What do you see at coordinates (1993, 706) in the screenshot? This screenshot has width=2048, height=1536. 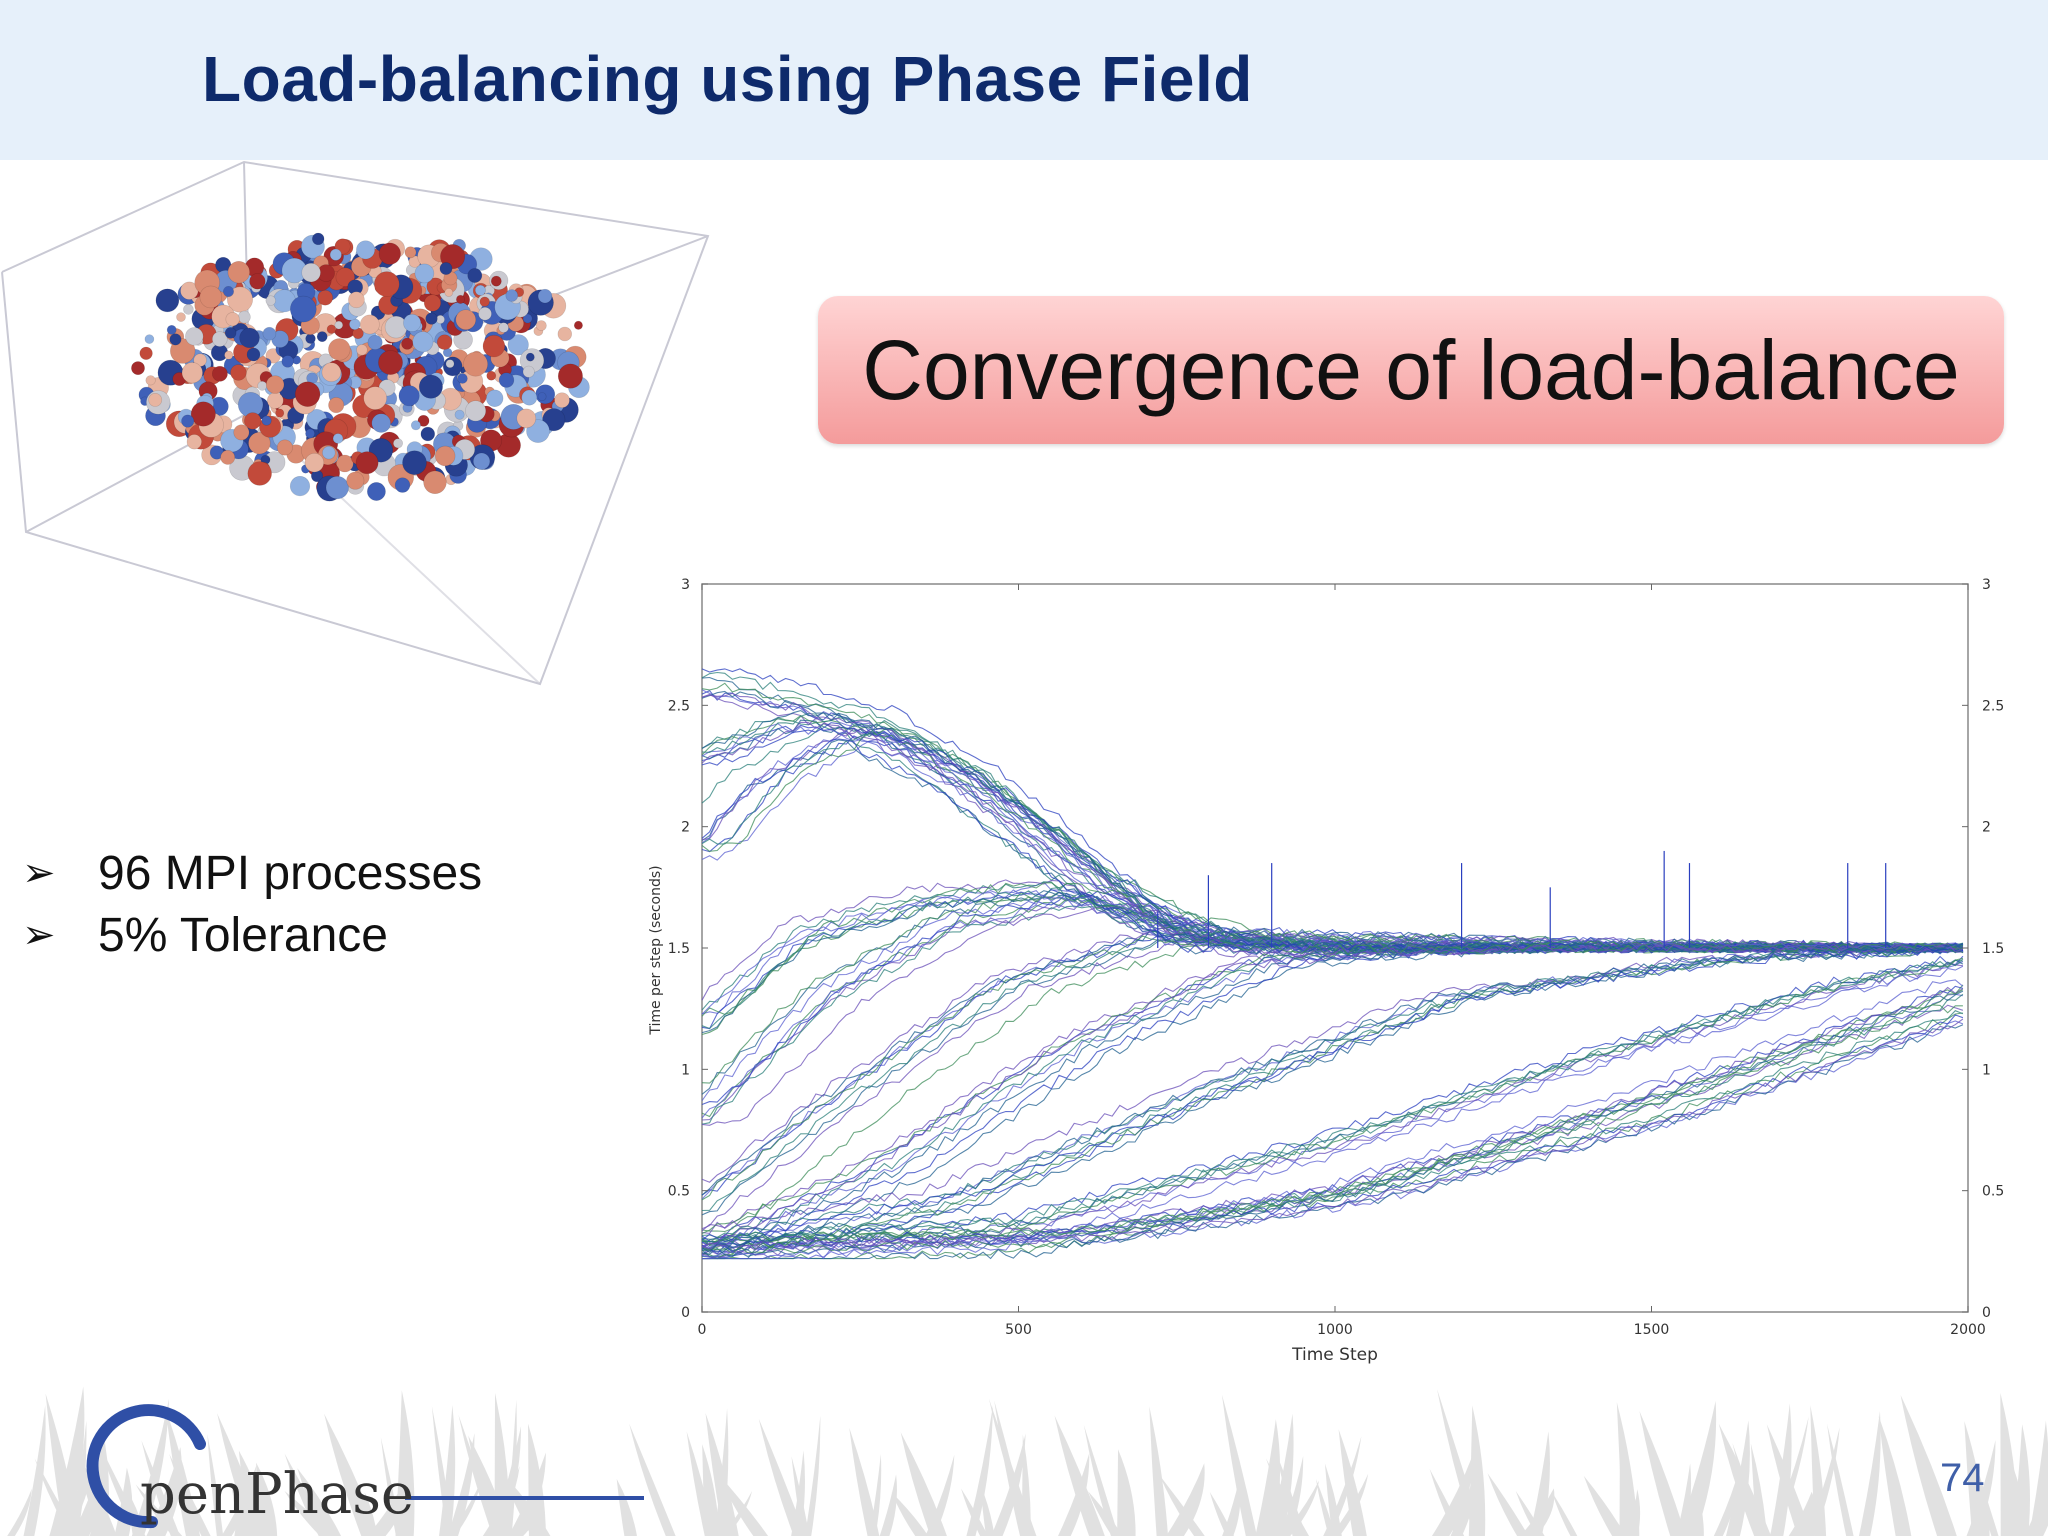 I see `y-tick-label-right: 2.5` at bounding box center [1993, 706].